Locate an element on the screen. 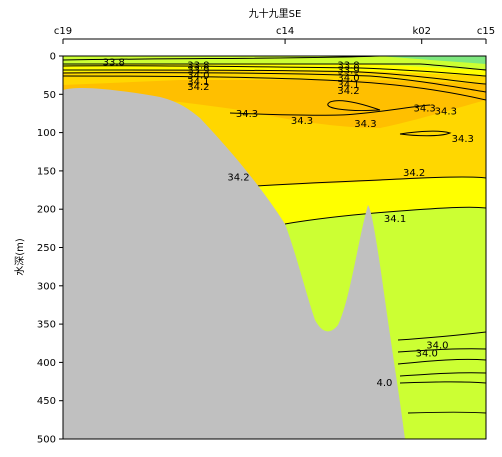 The image size is (502, 457). y-tick-label: 300 is located at coordinates (46, 286).